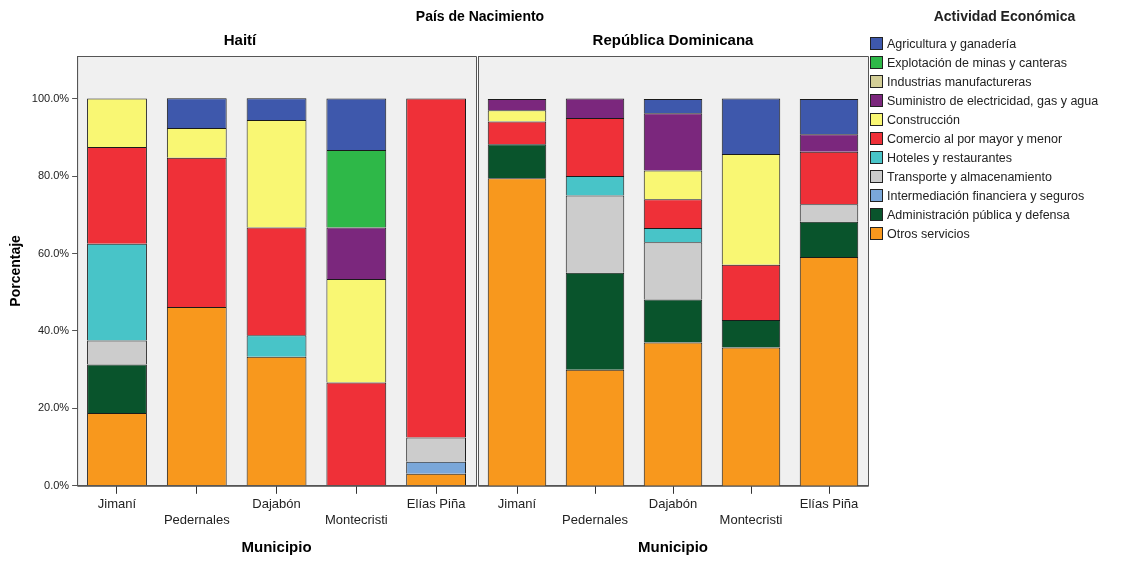 Image resolution: width=1139 pixels, height=563 pixels. What do you see at coordinates (57, 484) in the screenshot?
I see `y-tick-label: 0.0%` at bounding box center [57, 484].